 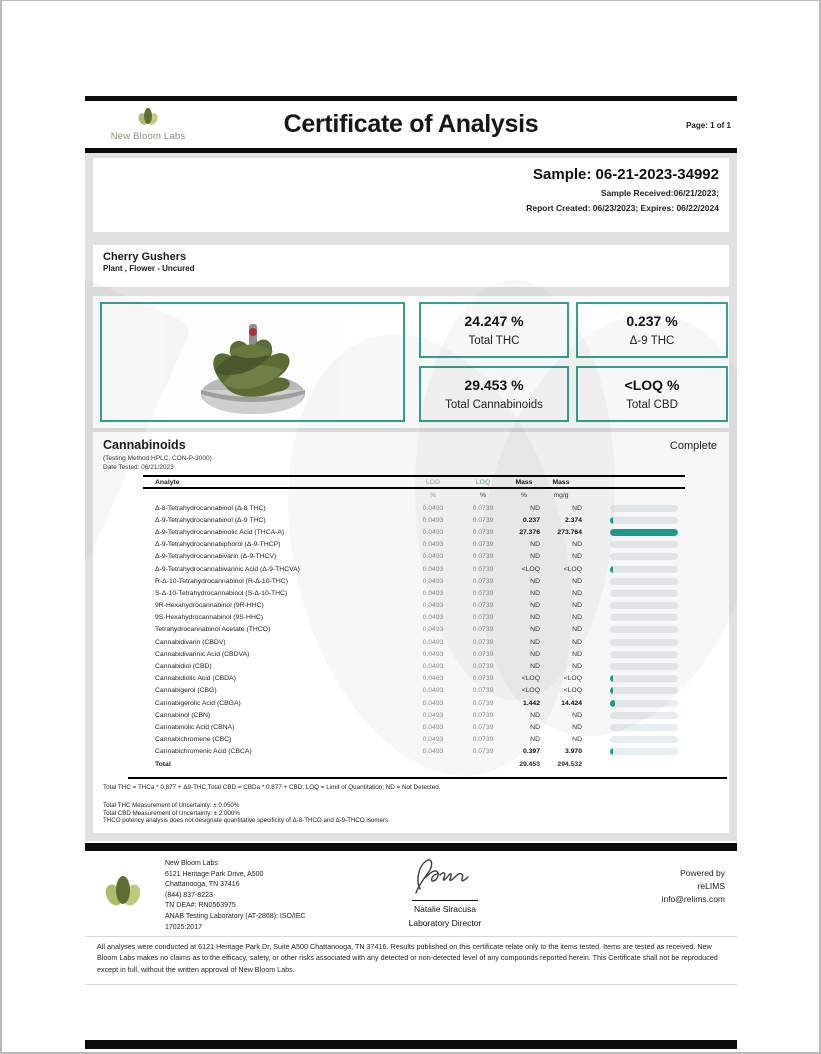 I want to click on signature-image, so click(x=442, y=876).